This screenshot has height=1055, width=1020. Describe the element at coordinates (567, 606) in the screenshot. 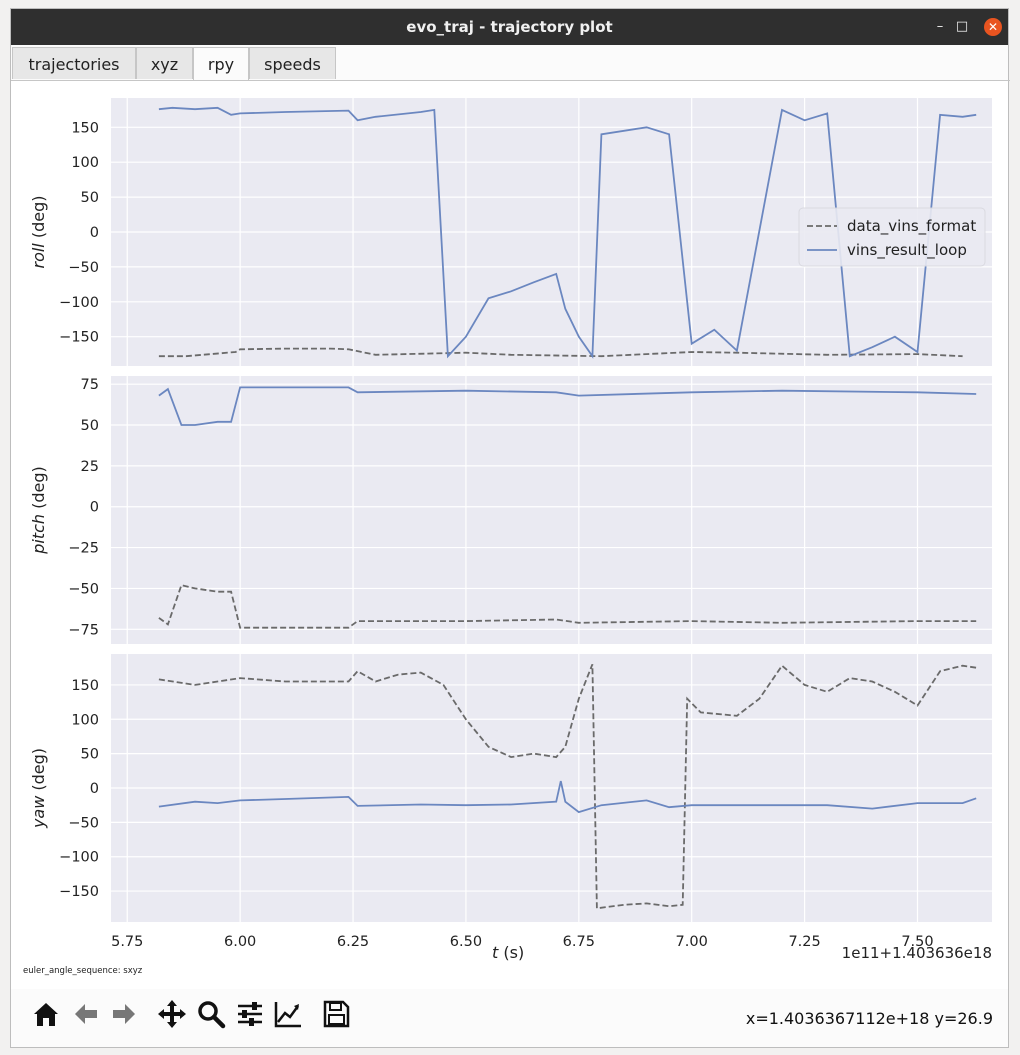

I see `pitch-series-data-vins-format` at that location.